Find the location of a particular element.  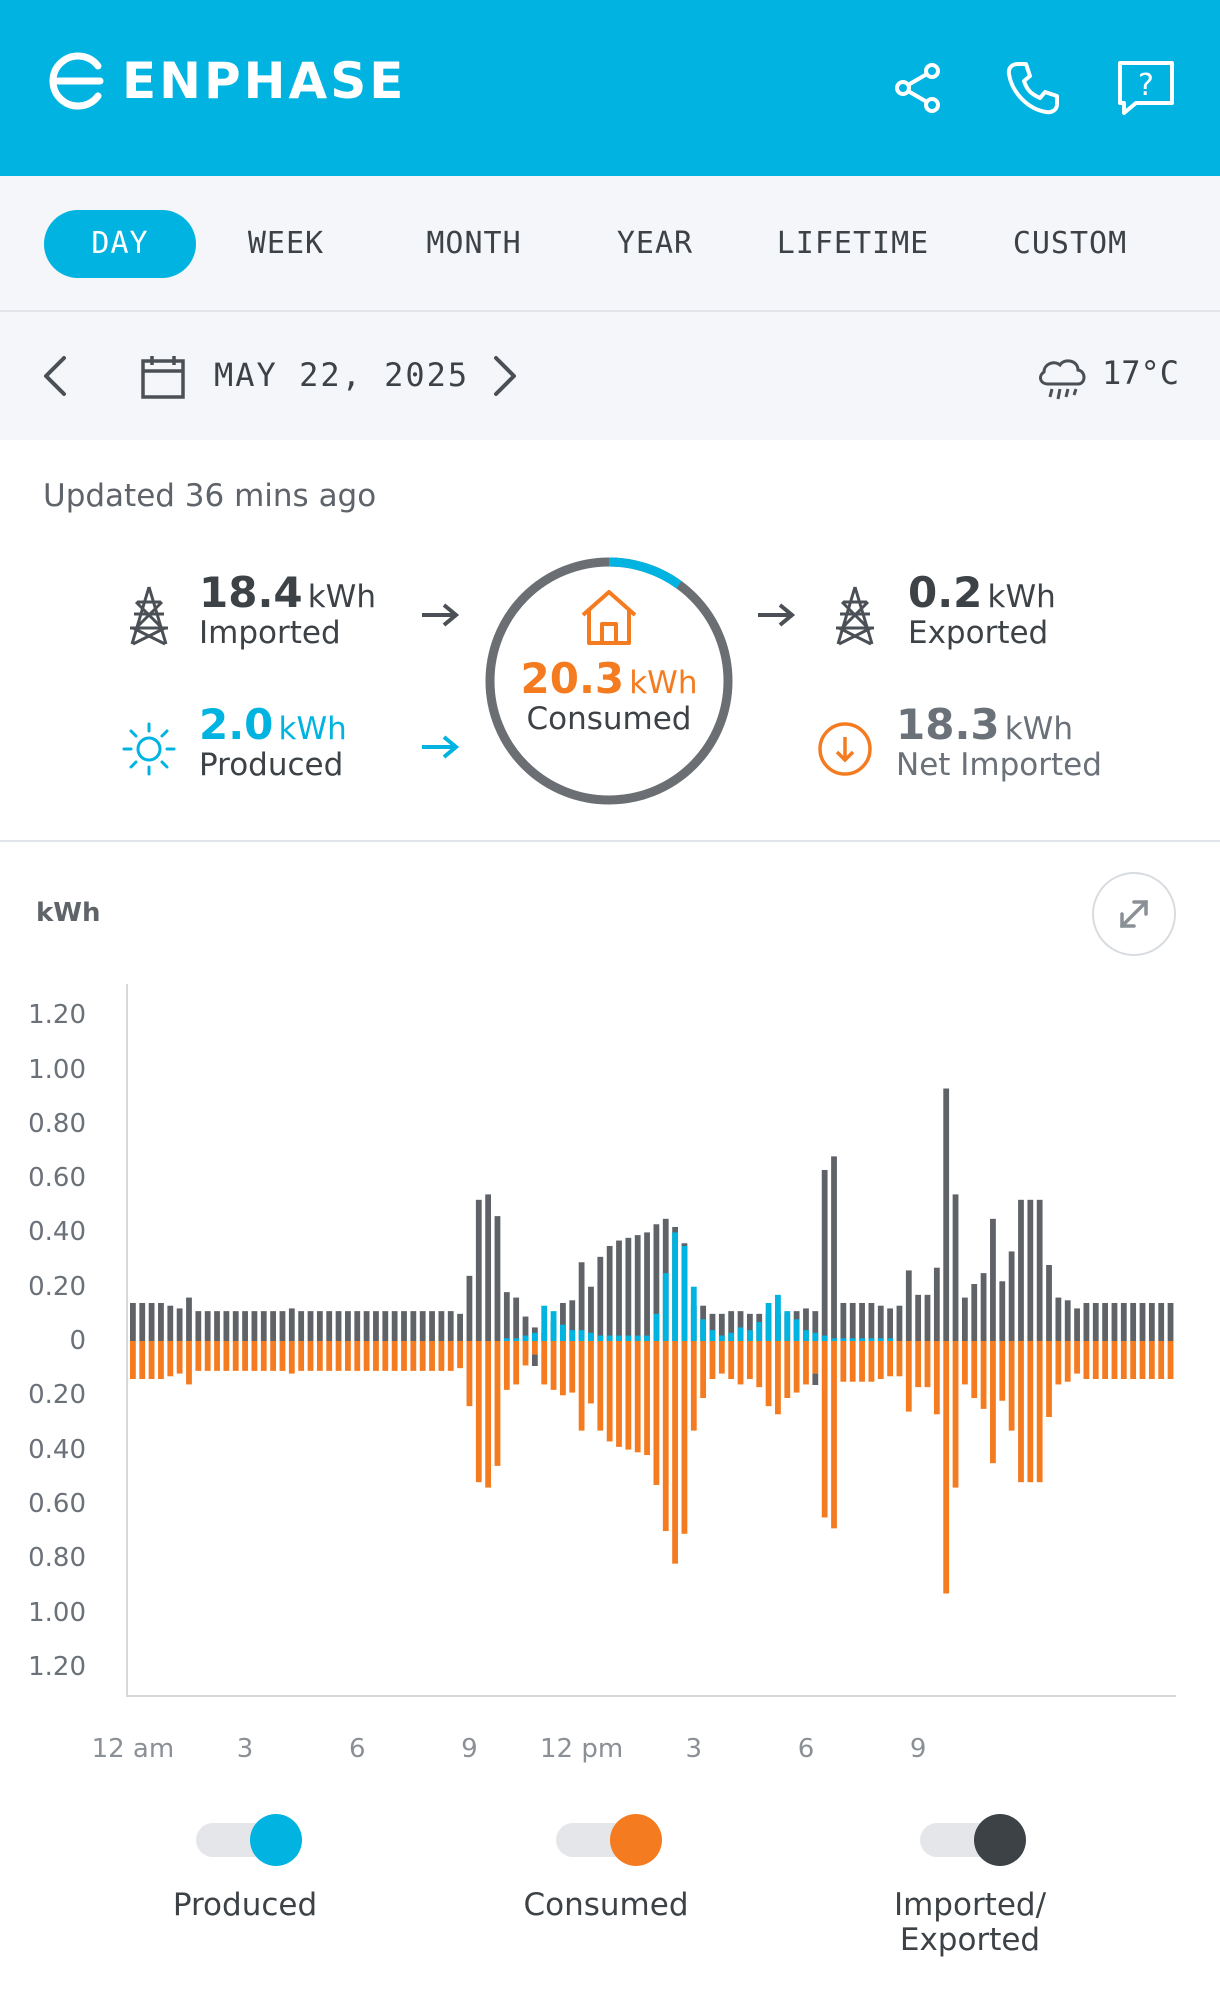

calendar-icon is located at coordinates (163, 377).